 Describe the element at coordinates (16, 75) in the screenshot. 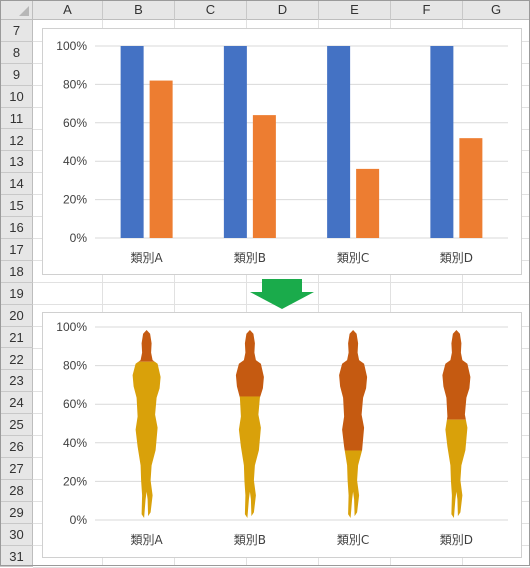

I see `row-header-9: 9` at that location.